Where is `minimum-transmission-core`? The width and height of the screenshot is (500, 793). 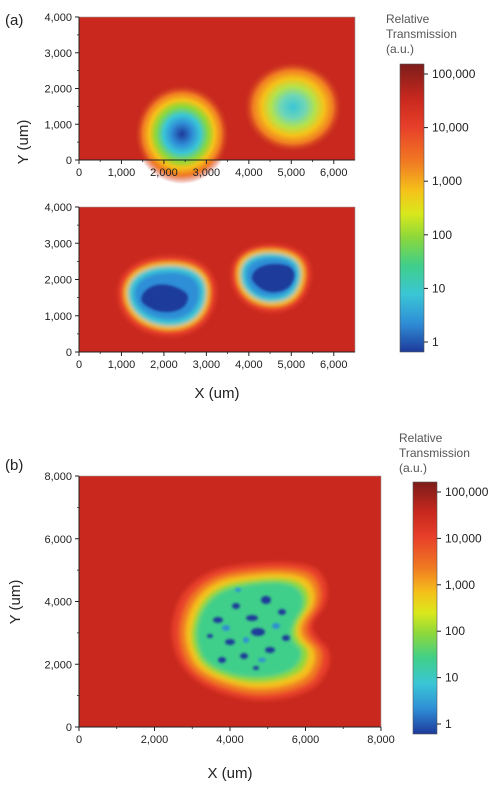
minimum-transmission-core is located at coordinates (218, 288).